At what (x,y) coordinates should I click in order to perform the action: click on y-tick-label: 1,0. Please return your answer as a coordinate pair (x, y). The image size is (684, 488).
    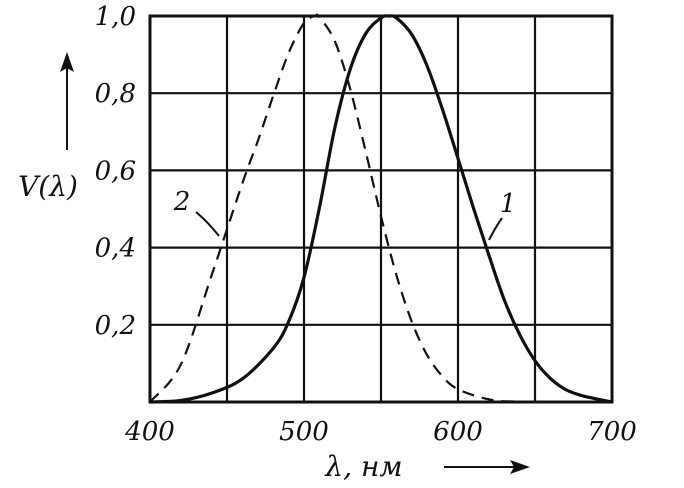
    Looking at the image, I should click on (115, 17).